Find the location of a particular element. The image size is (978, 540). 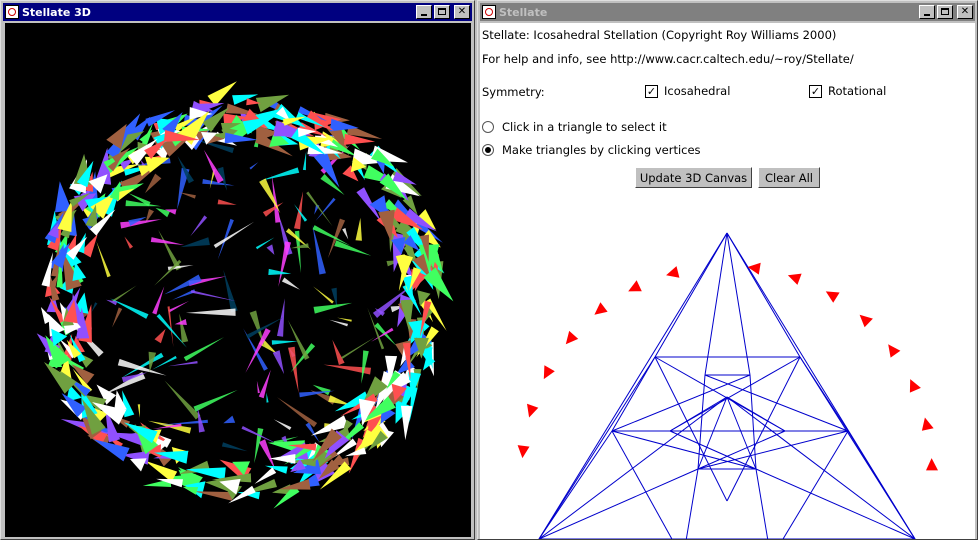

clear-all-button: Clear All is located at coordinates (789, 177).